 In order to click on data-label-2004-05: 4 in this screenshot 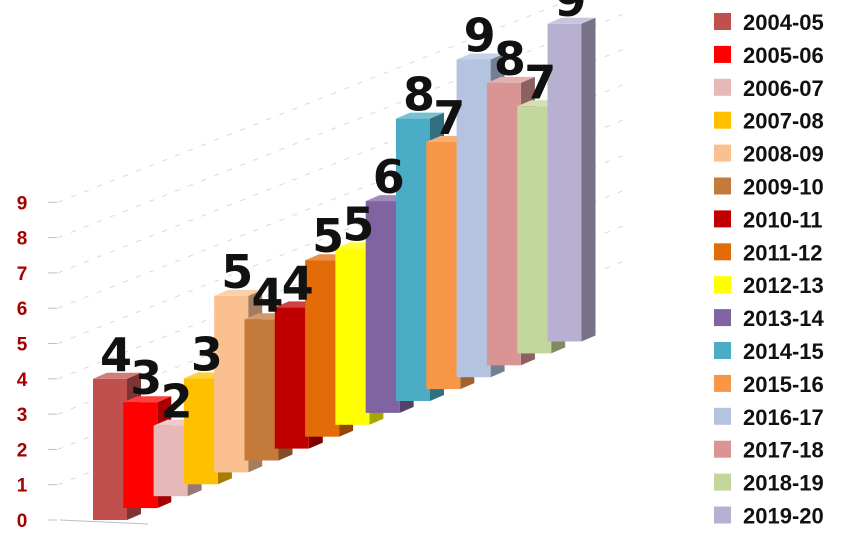, I will do `click(116, 355)`.